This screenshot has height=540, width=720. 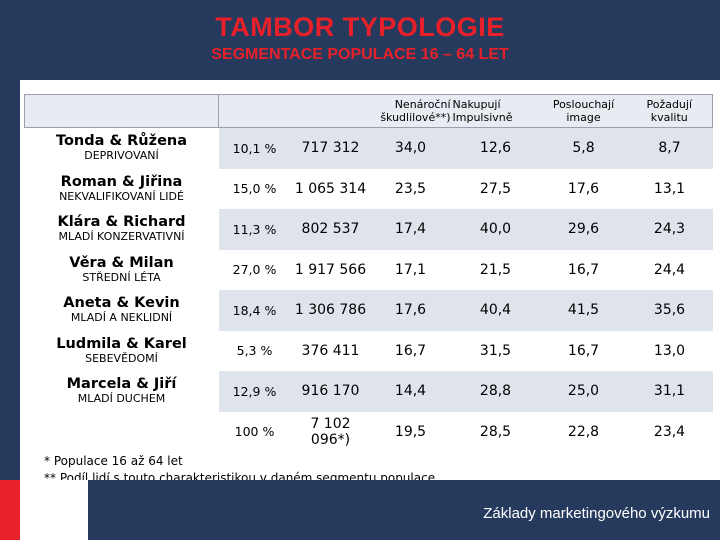 What do you see at coordinates (121, 222) in the screenshot?
I see `segment-name: Klára & Richard` at bounding box center [121, 222].